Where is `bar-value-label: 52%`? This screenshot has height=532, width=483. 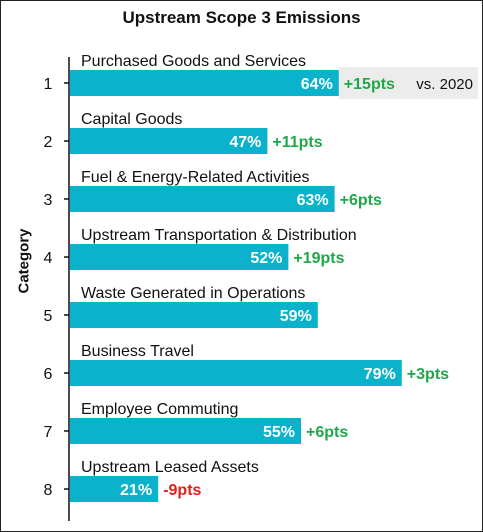 bar-value-label: 52% is located at coordinates (266, 258).